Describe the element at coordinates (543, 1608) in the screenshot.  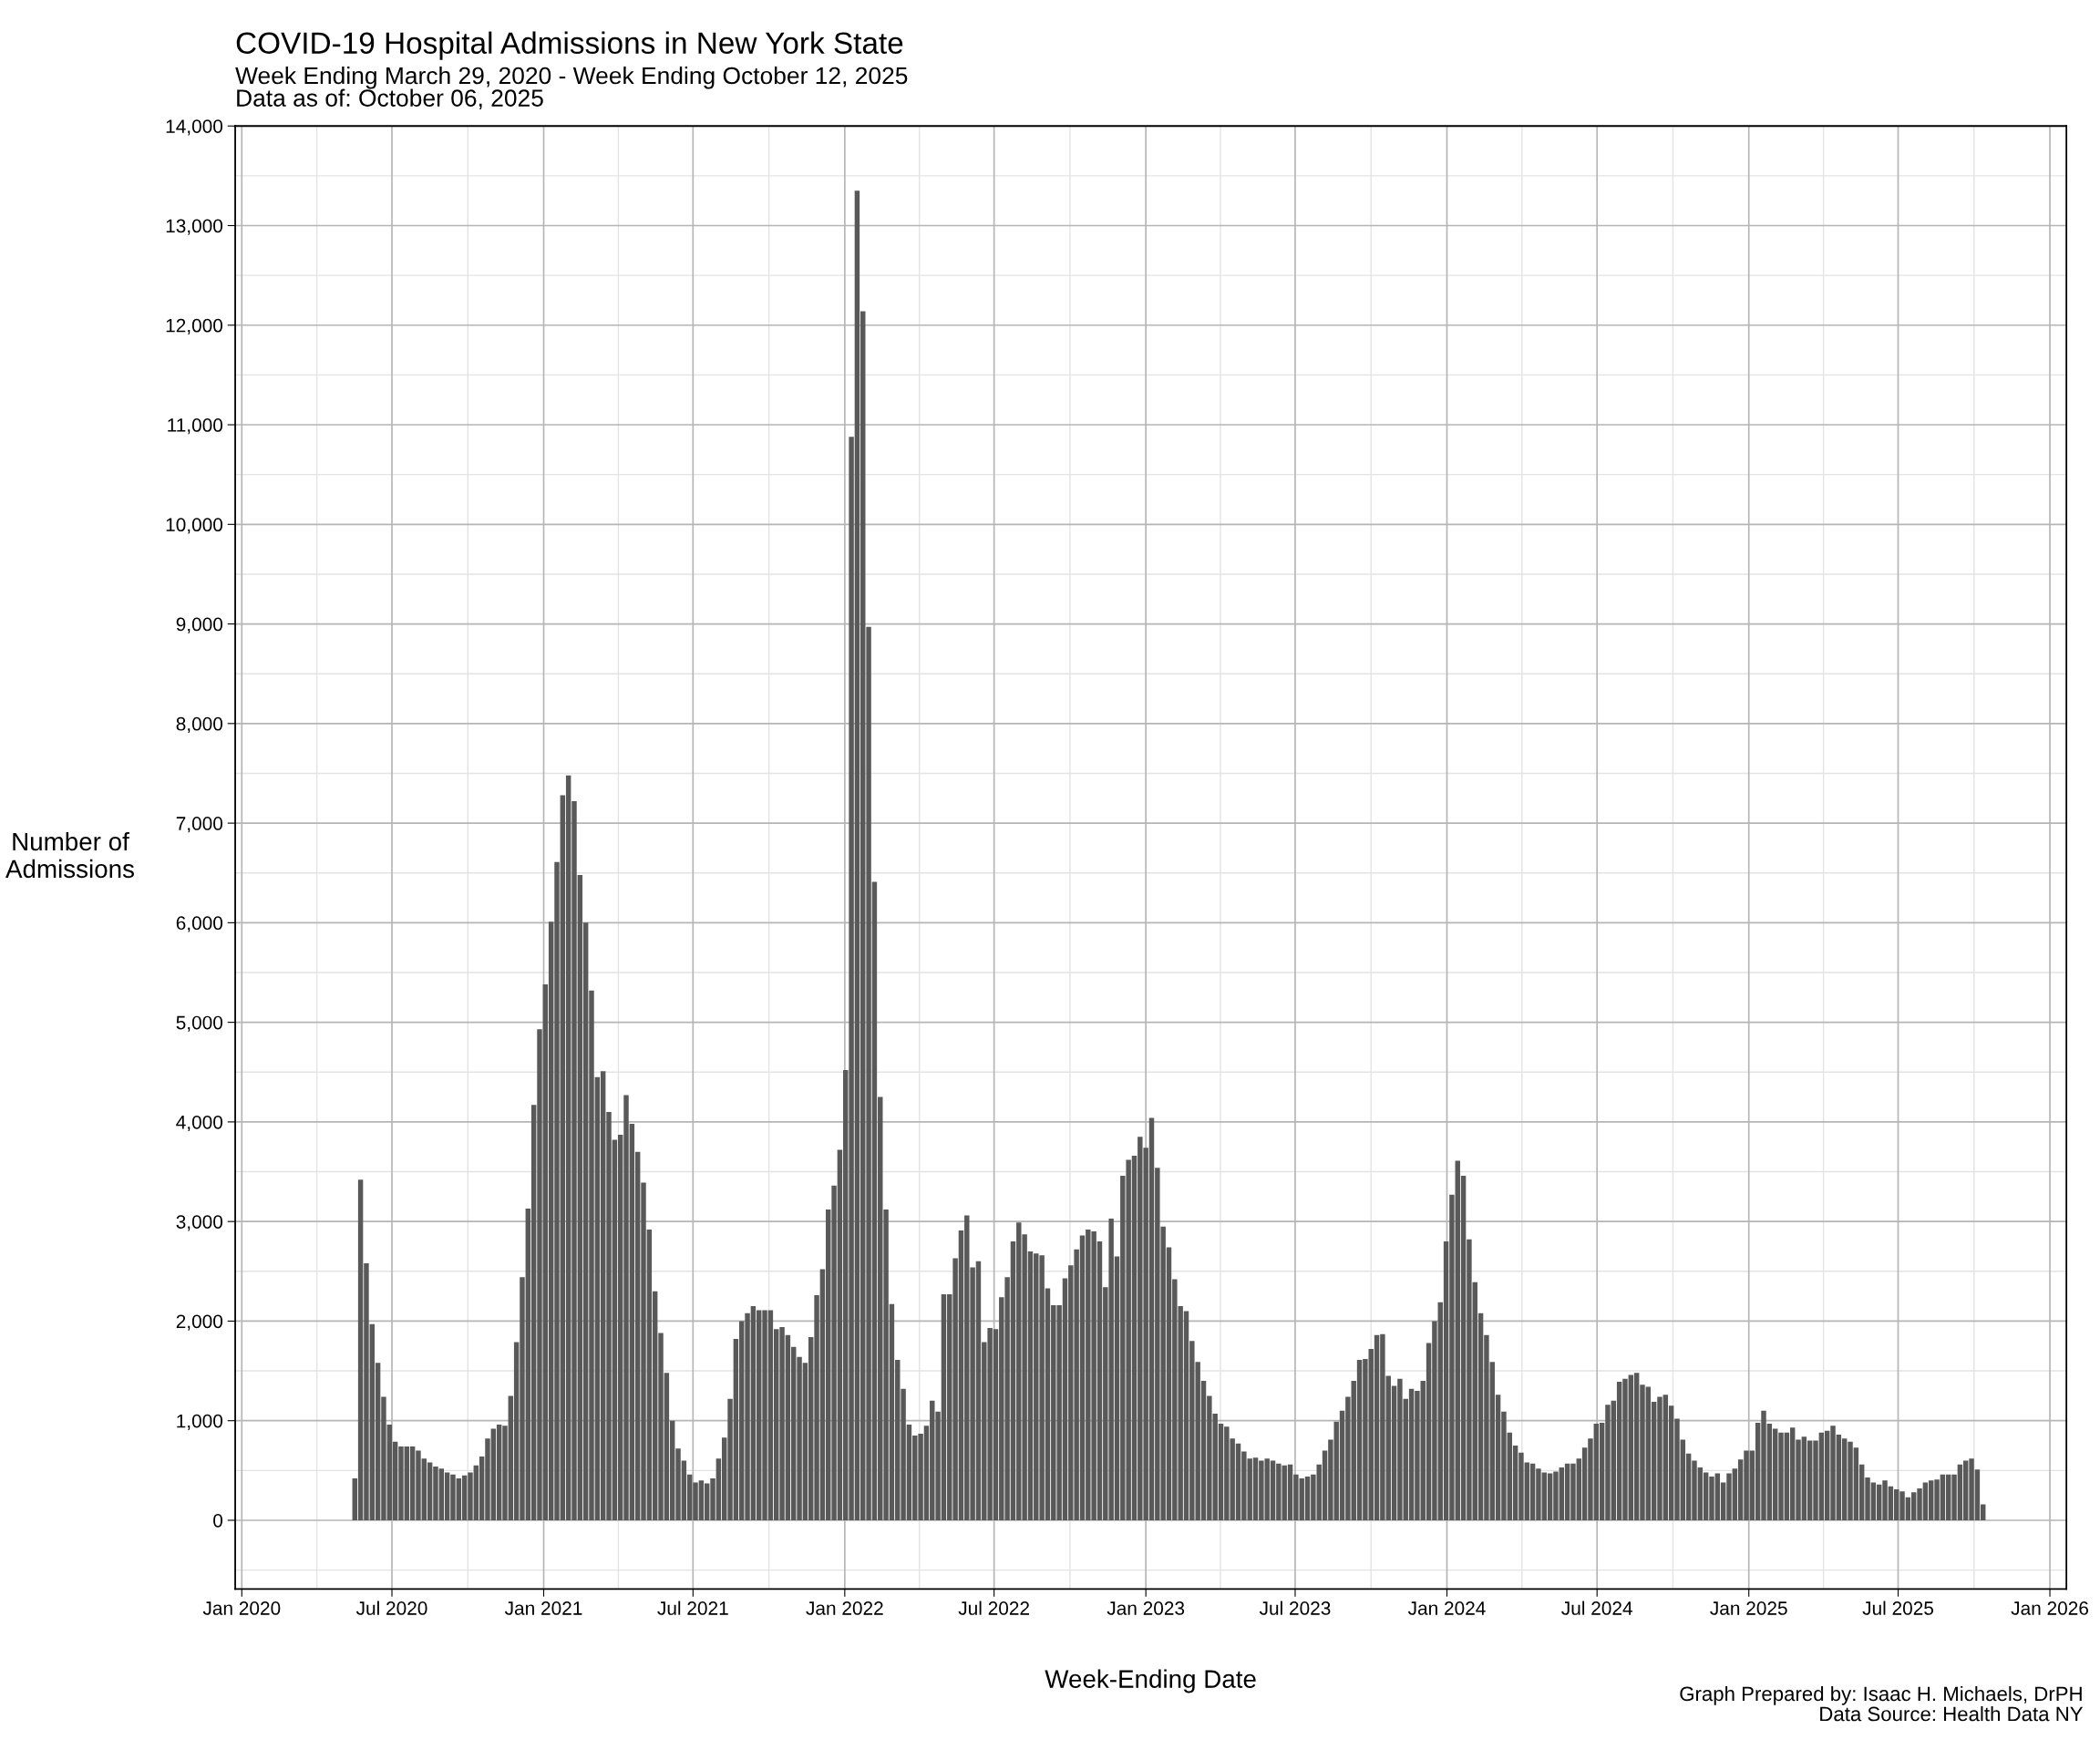
I see `x-tick-label: Jan 2021` at that location.